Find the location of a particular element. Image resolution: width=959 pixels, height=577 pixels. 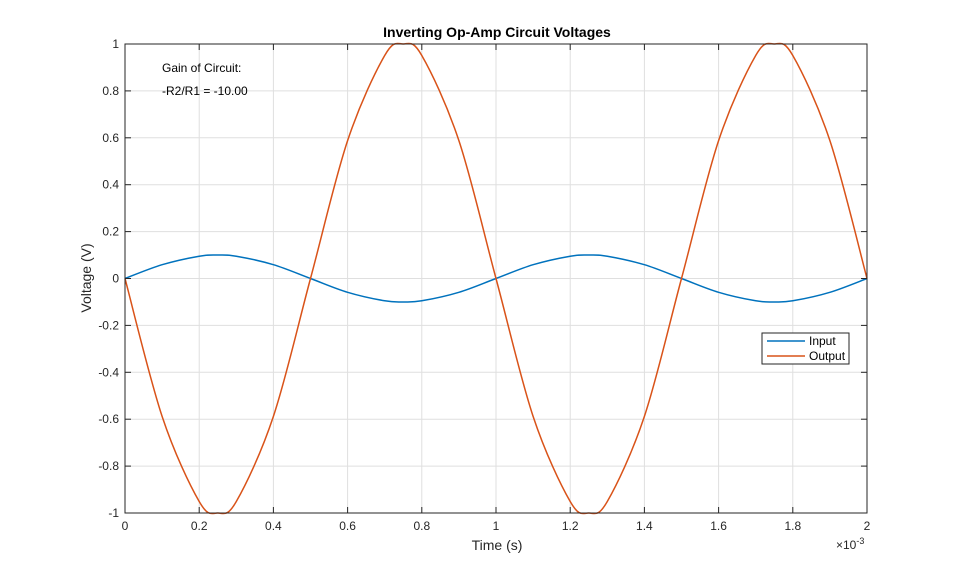

y-tick-label: -0.2 is located at coordinates (108, 325).